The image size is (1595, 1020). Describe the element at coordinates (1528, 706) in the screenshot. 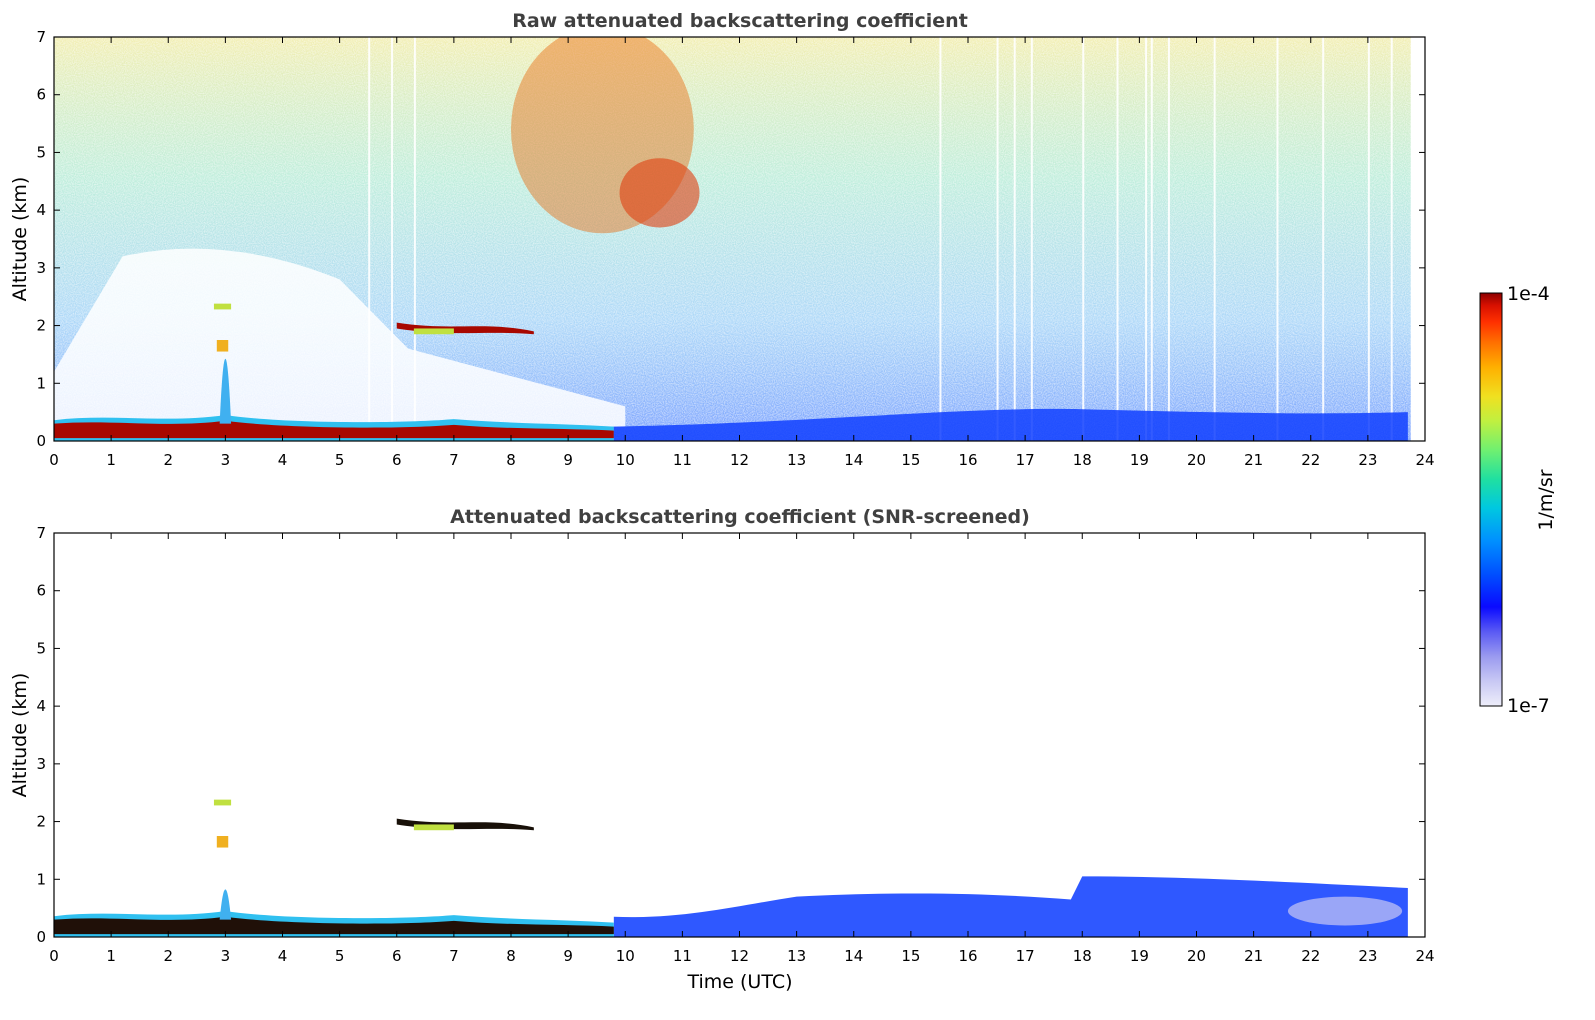

I see `colorbar-min-label: 1e-7` at that location.